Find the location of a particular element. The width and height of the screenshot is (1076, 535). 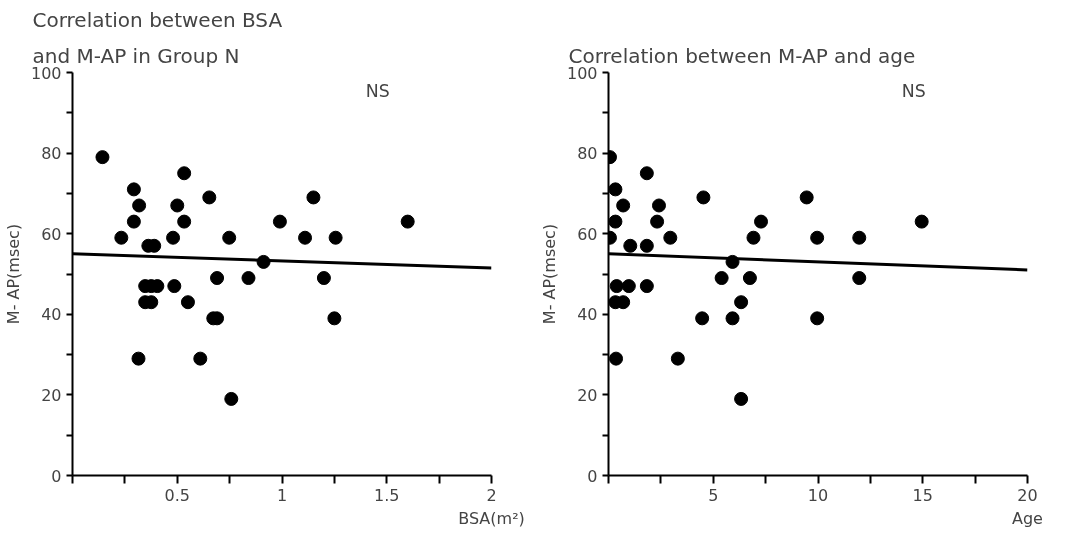

x-tick-label: 1.5 is located at coordinates (387, 495).